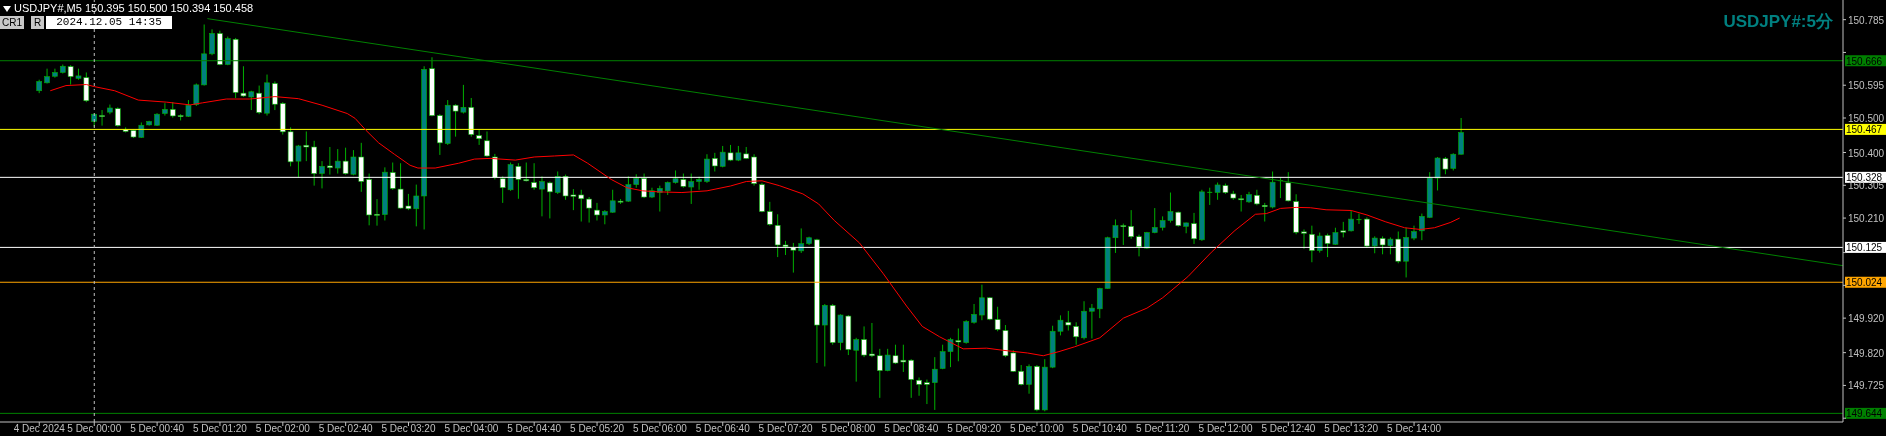 This screenshot has height=436, width=1886. What do you see at coordinates (974, 428) in the screenshot?
I see `x-tick-label: 5 Dec 09:20` at bounding box center [974, 428].